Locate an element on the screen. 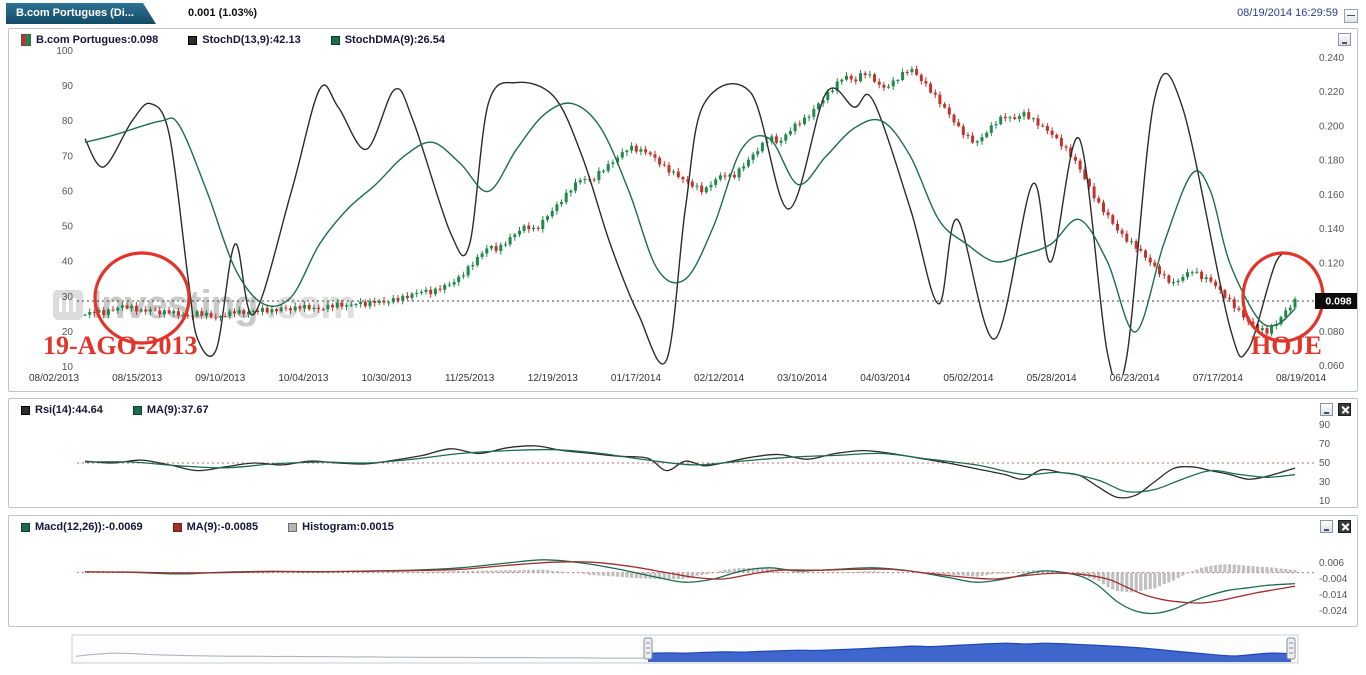 The width and height of the screenshot is (1366, 675). close-rsi-panel-button is located at coordinates (1344, 409).